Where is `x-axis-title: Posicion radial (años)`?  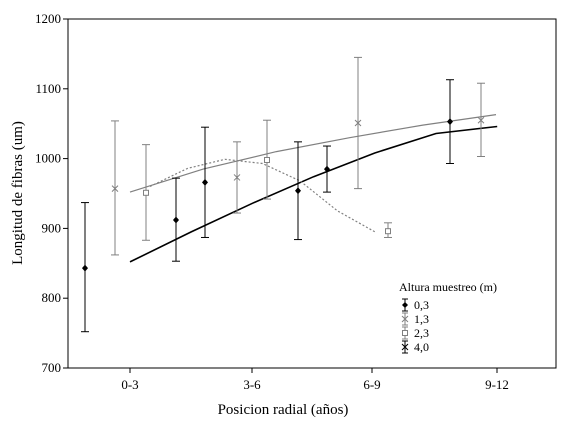 x-axis-title: Posicion radial (años) is located at coordinates (283, 410).